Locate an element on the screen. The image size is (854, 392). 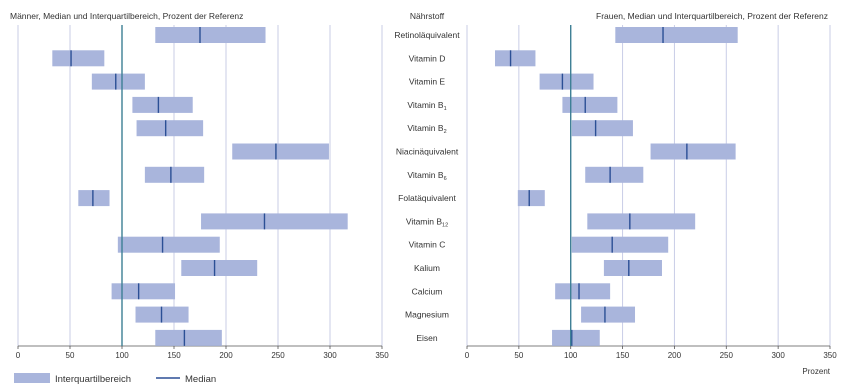
legend-median-label: Median is located at coordinates (200, 379).